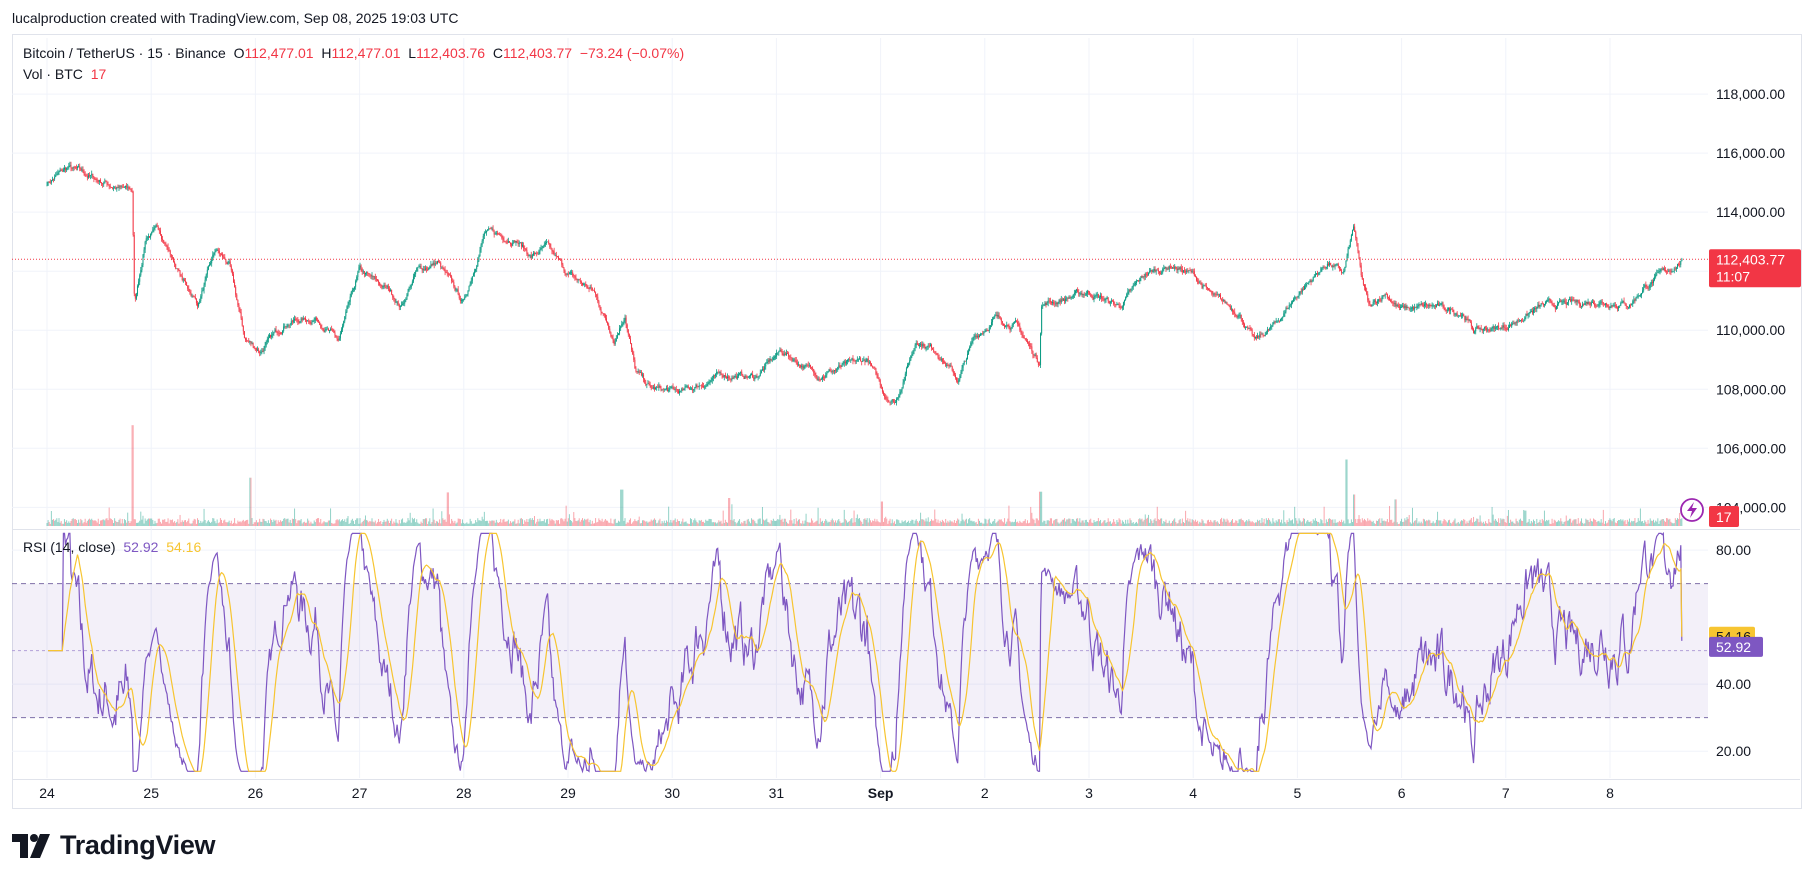 The image size is (1814, 884). Describe the element at coordinates (360, 793) in the screenshot. I see `x-tick-label: 27` at that location.